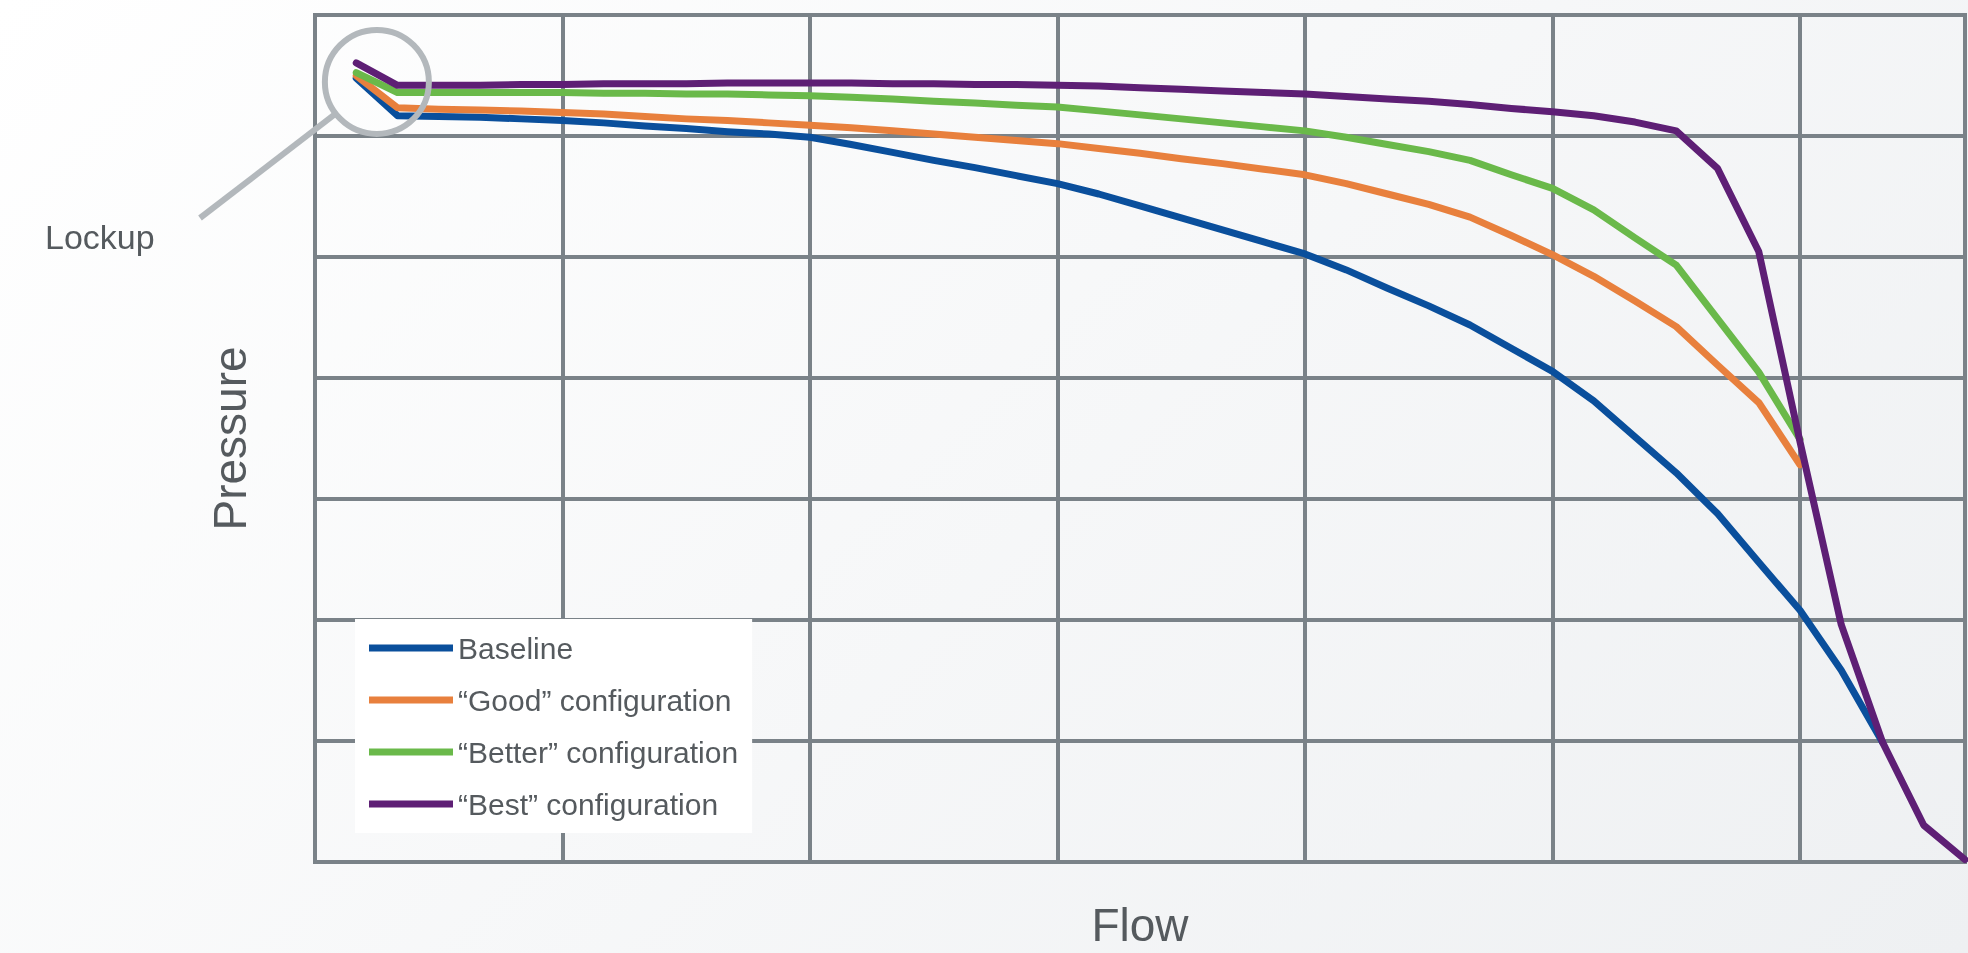  What do you see at coordinates (100, 237) in the screenshot?
I see `text: Lockup` at bounding box center [100, 237].